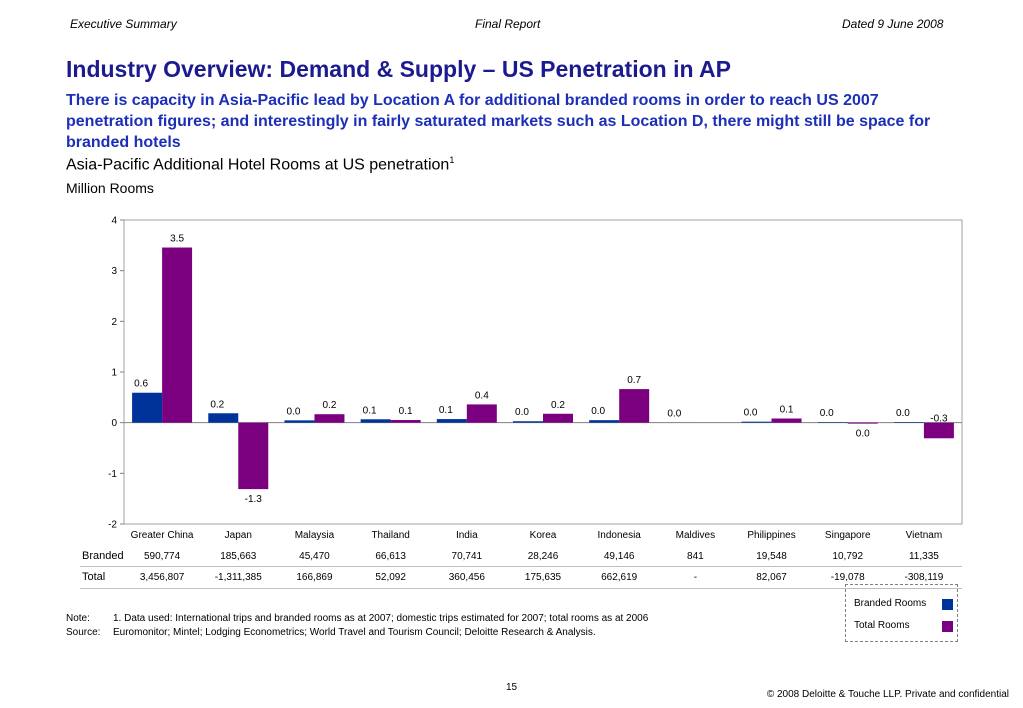 The width and height of the screenshot is (1023, 708). What do you see at coordinates (390, 535) in the screenshot?
I see `x-tick-label: Thailand` at bounding box center [390, 535].